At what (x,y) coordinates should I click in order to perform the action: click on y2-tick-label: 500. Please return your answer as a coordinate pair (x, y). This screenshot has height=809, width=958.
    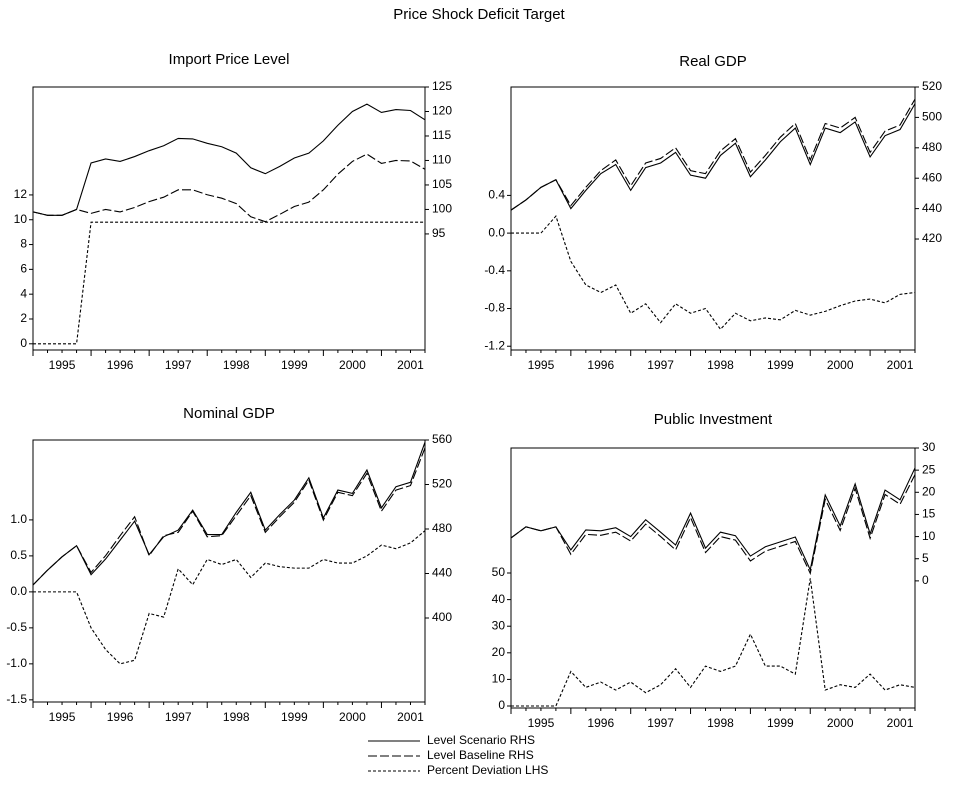
    Looking at the image, I should click on (932, 117).